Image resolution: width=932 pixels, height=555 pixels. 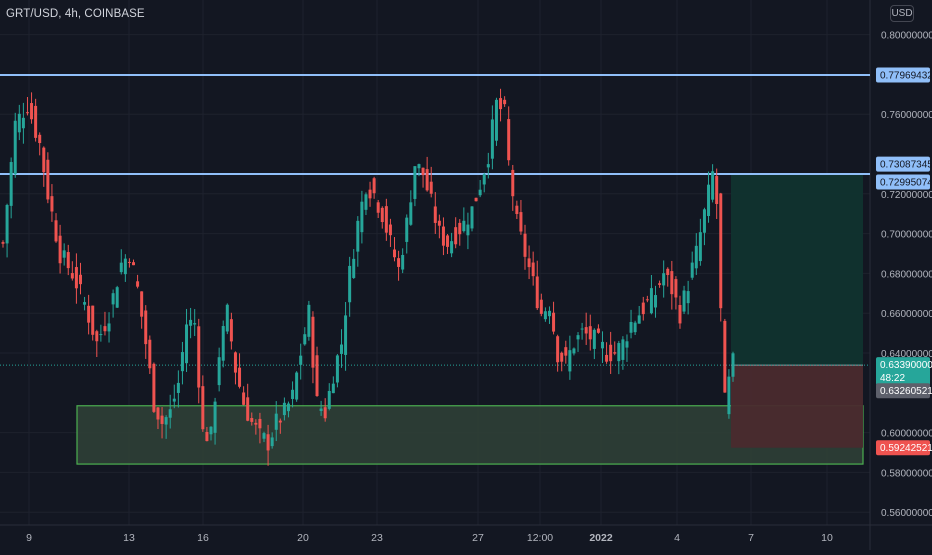 I want to click on x-tick-label: 7, so click(x=751, y=538).